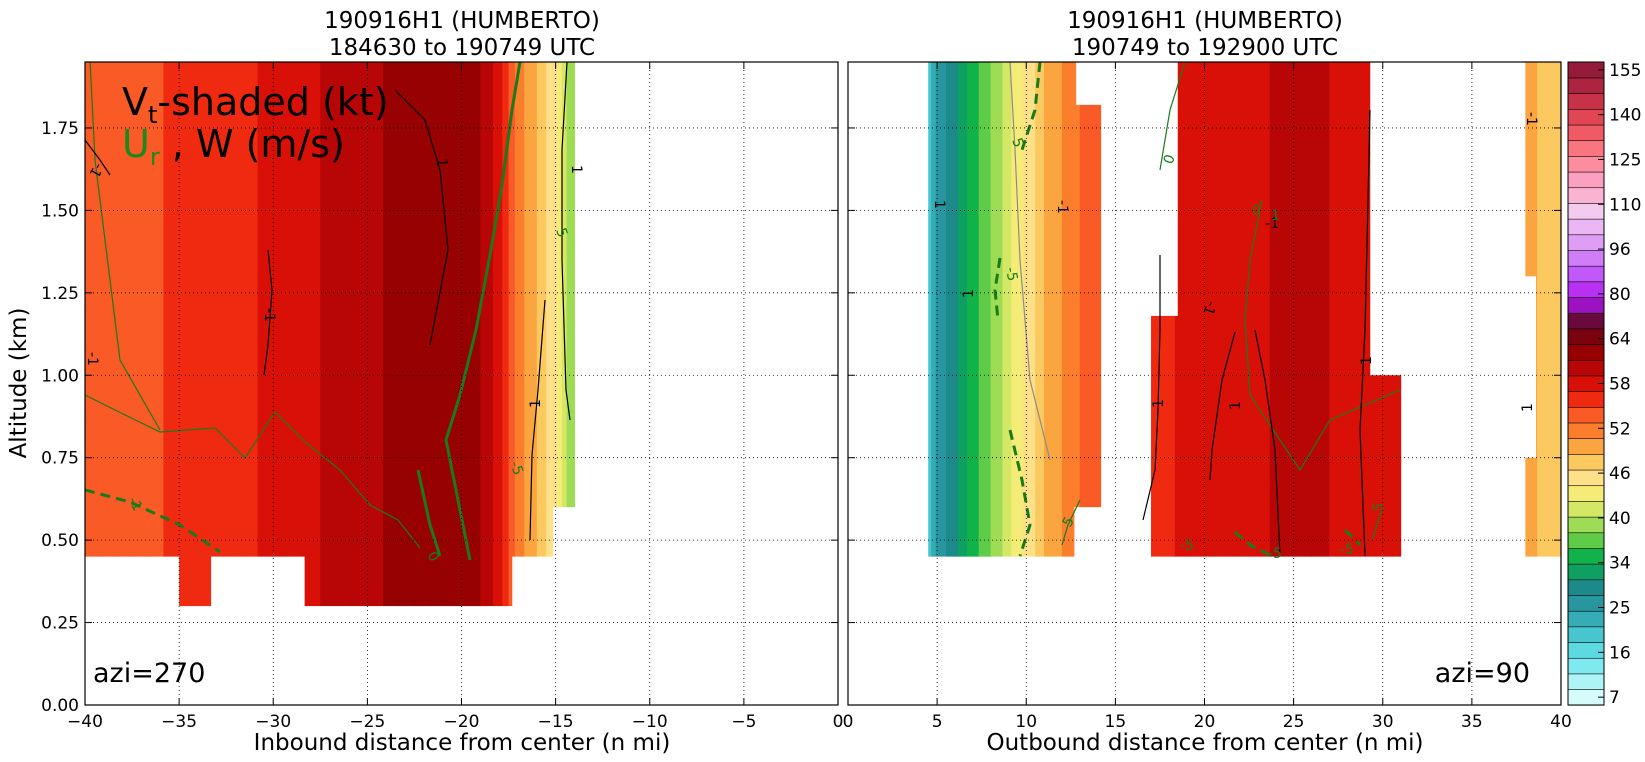 This screenshot has width=1645, height=762. I want to click on y-tick-label: 1.00, so click(60, 376).